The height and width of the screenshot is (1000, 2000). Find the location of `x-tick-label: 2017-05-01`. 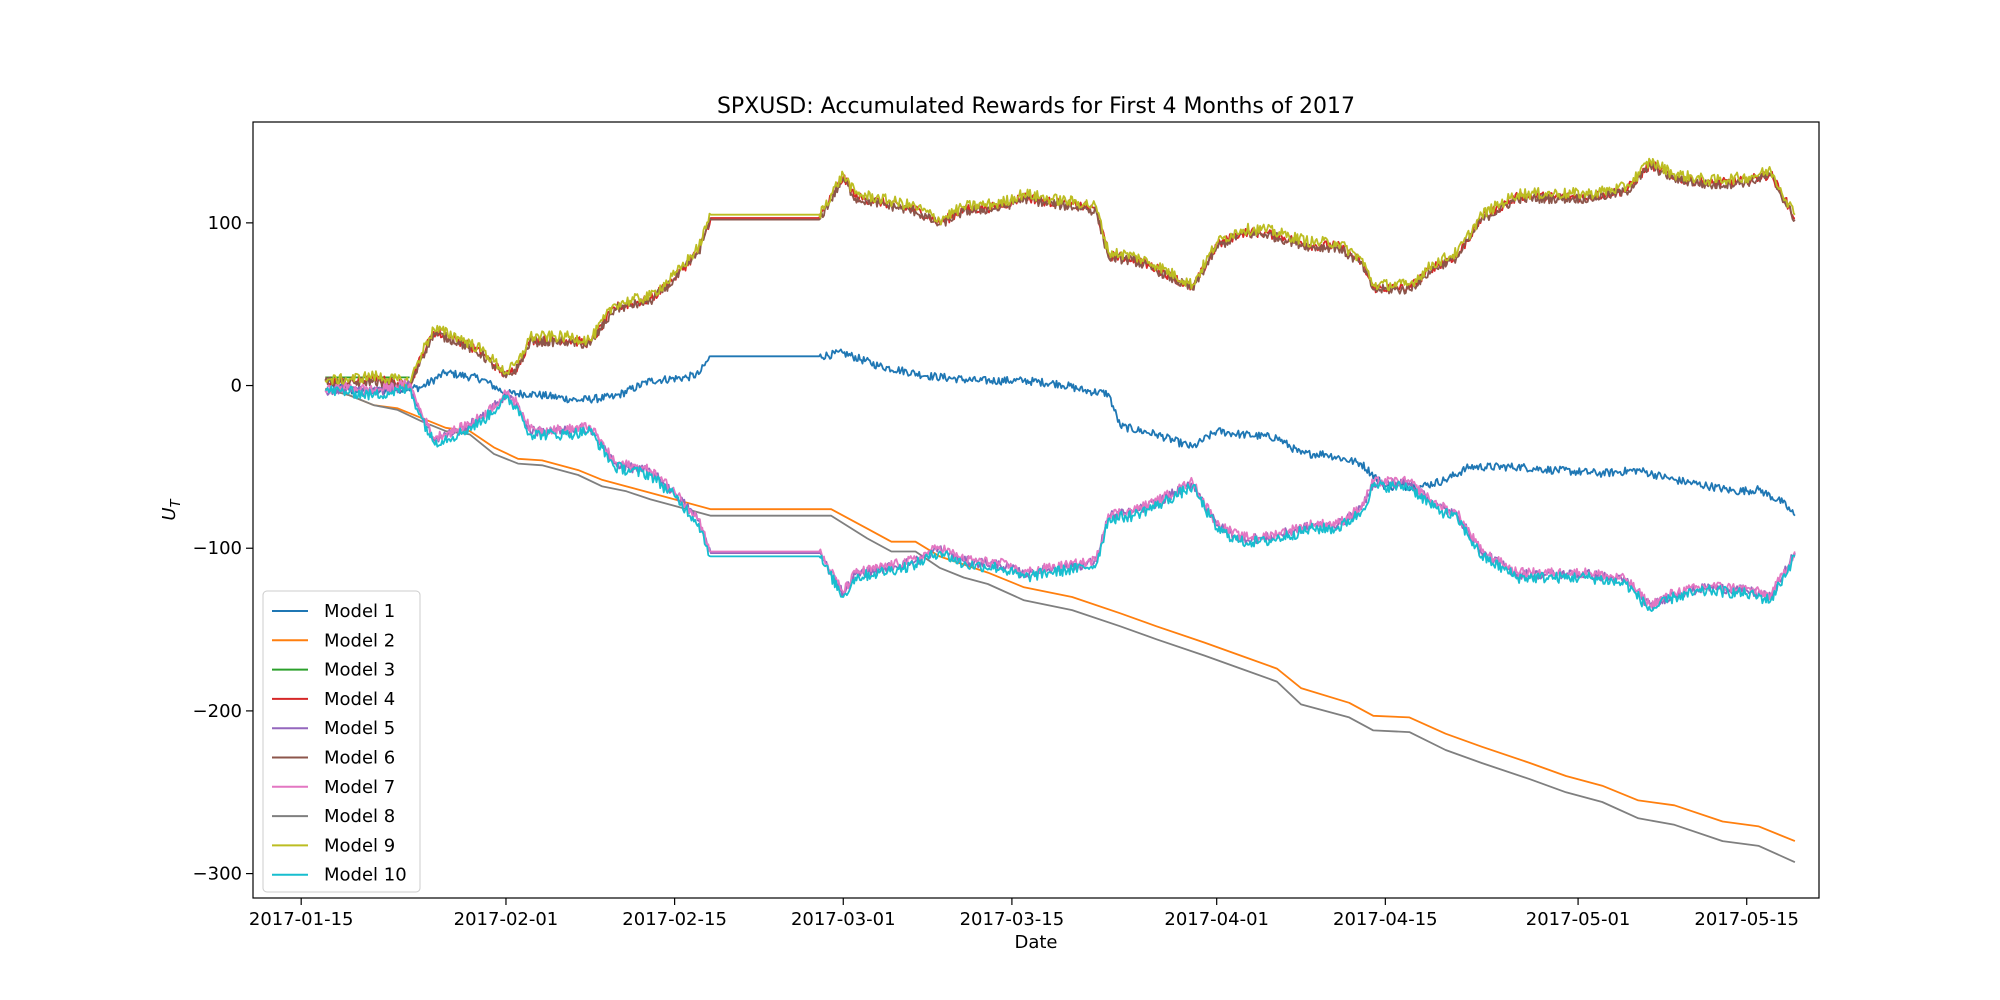

x-tick-label: 2017-05-01 is located at coordinates (1578, 919).